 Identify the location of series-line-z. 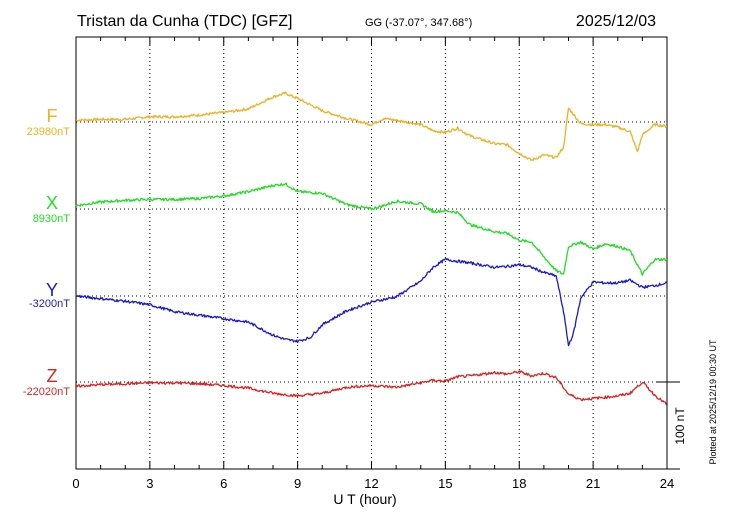
(371, 388).